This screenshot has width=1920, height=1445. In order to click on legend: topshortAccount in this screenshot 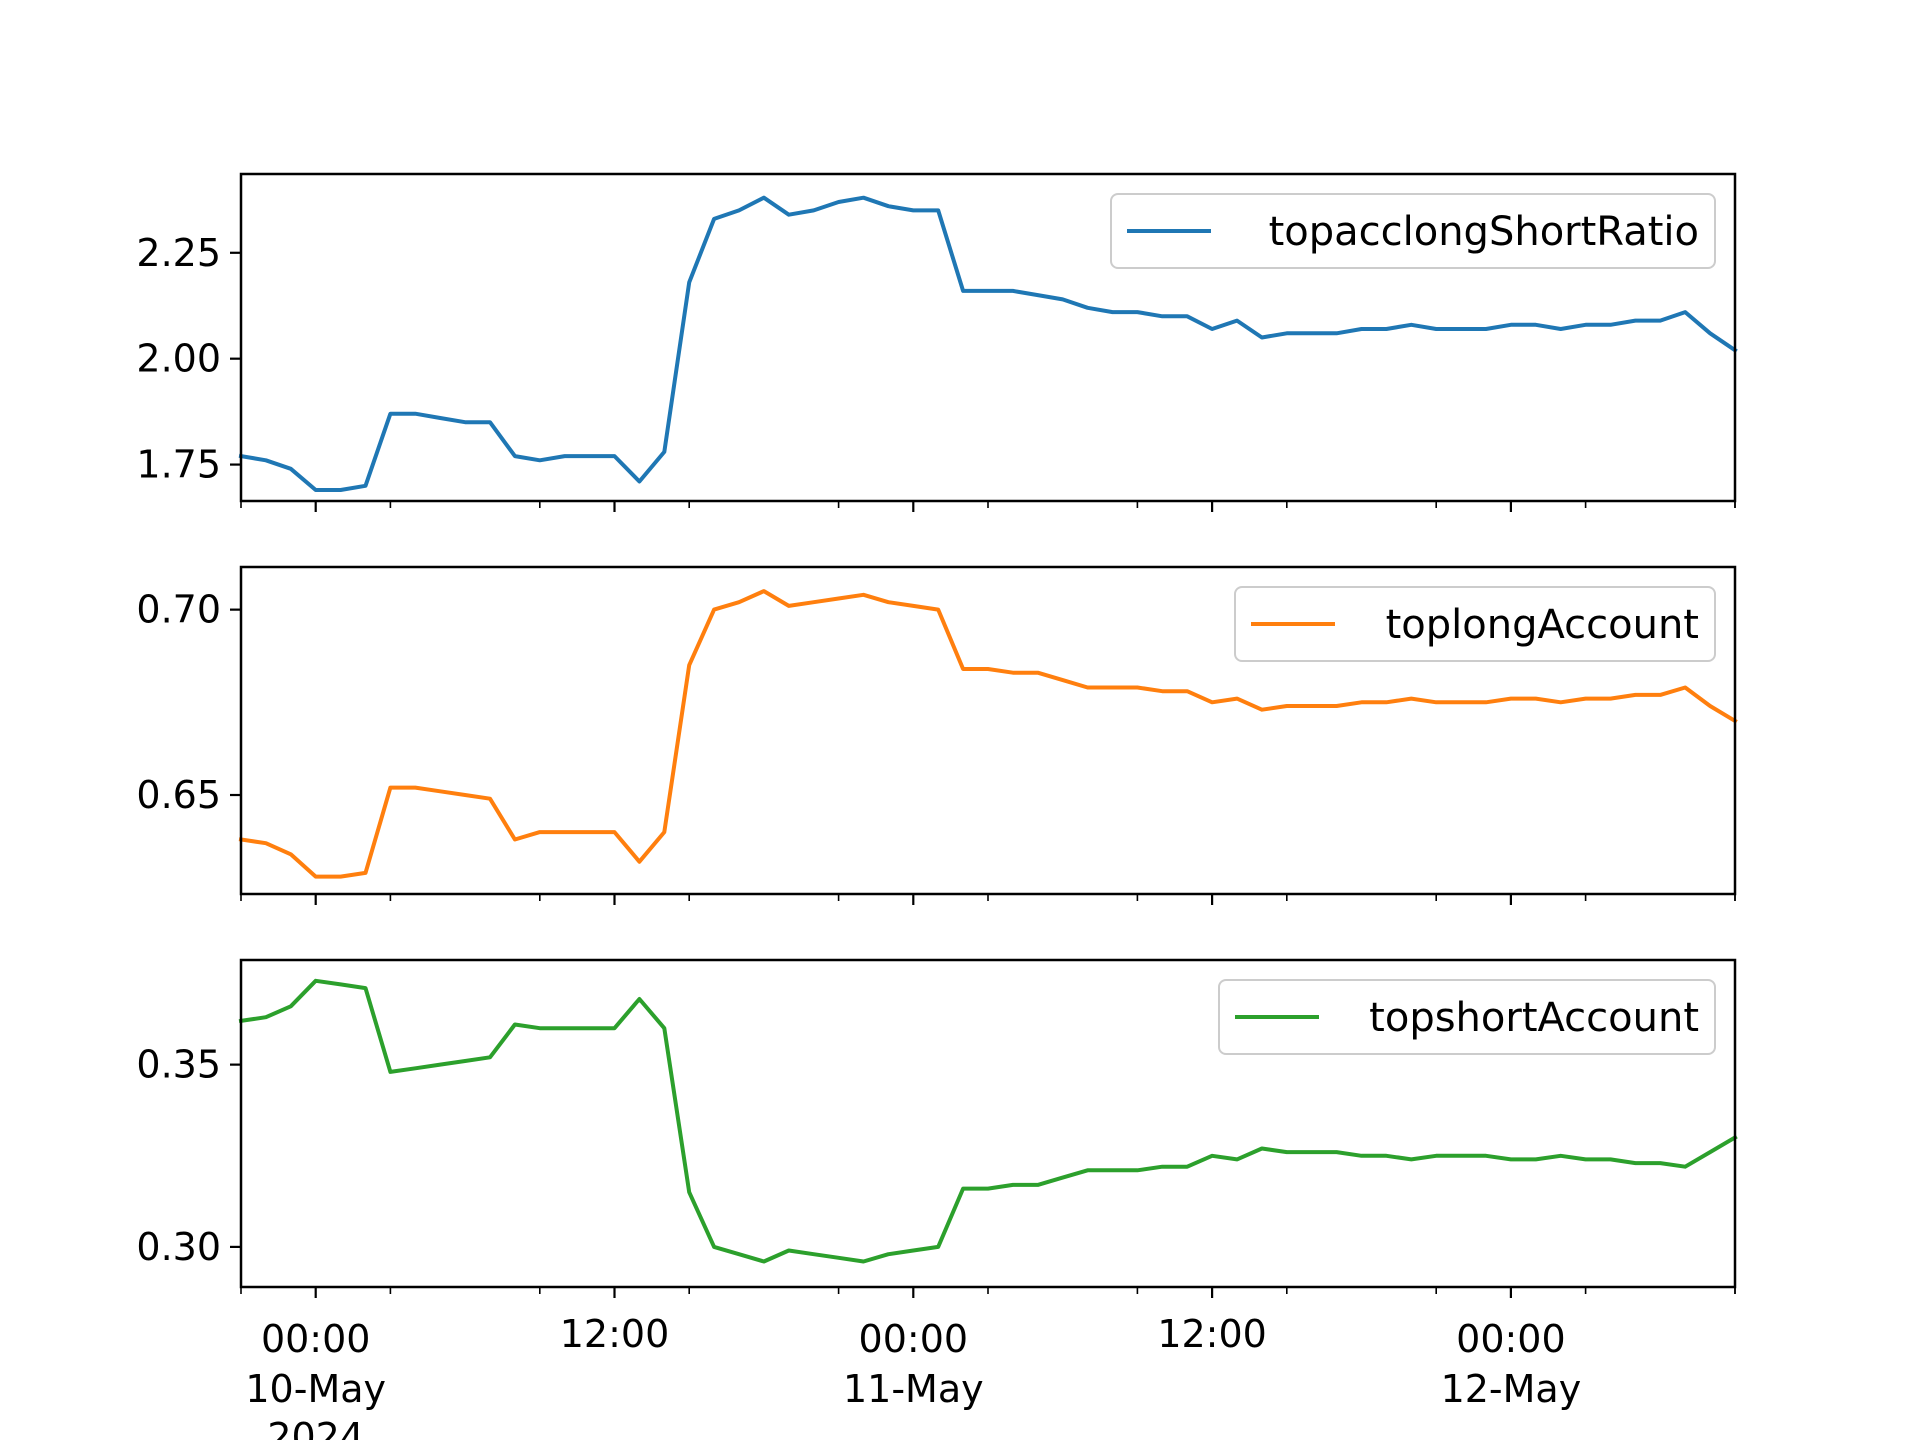, I will do `click(1467, 1017)`.